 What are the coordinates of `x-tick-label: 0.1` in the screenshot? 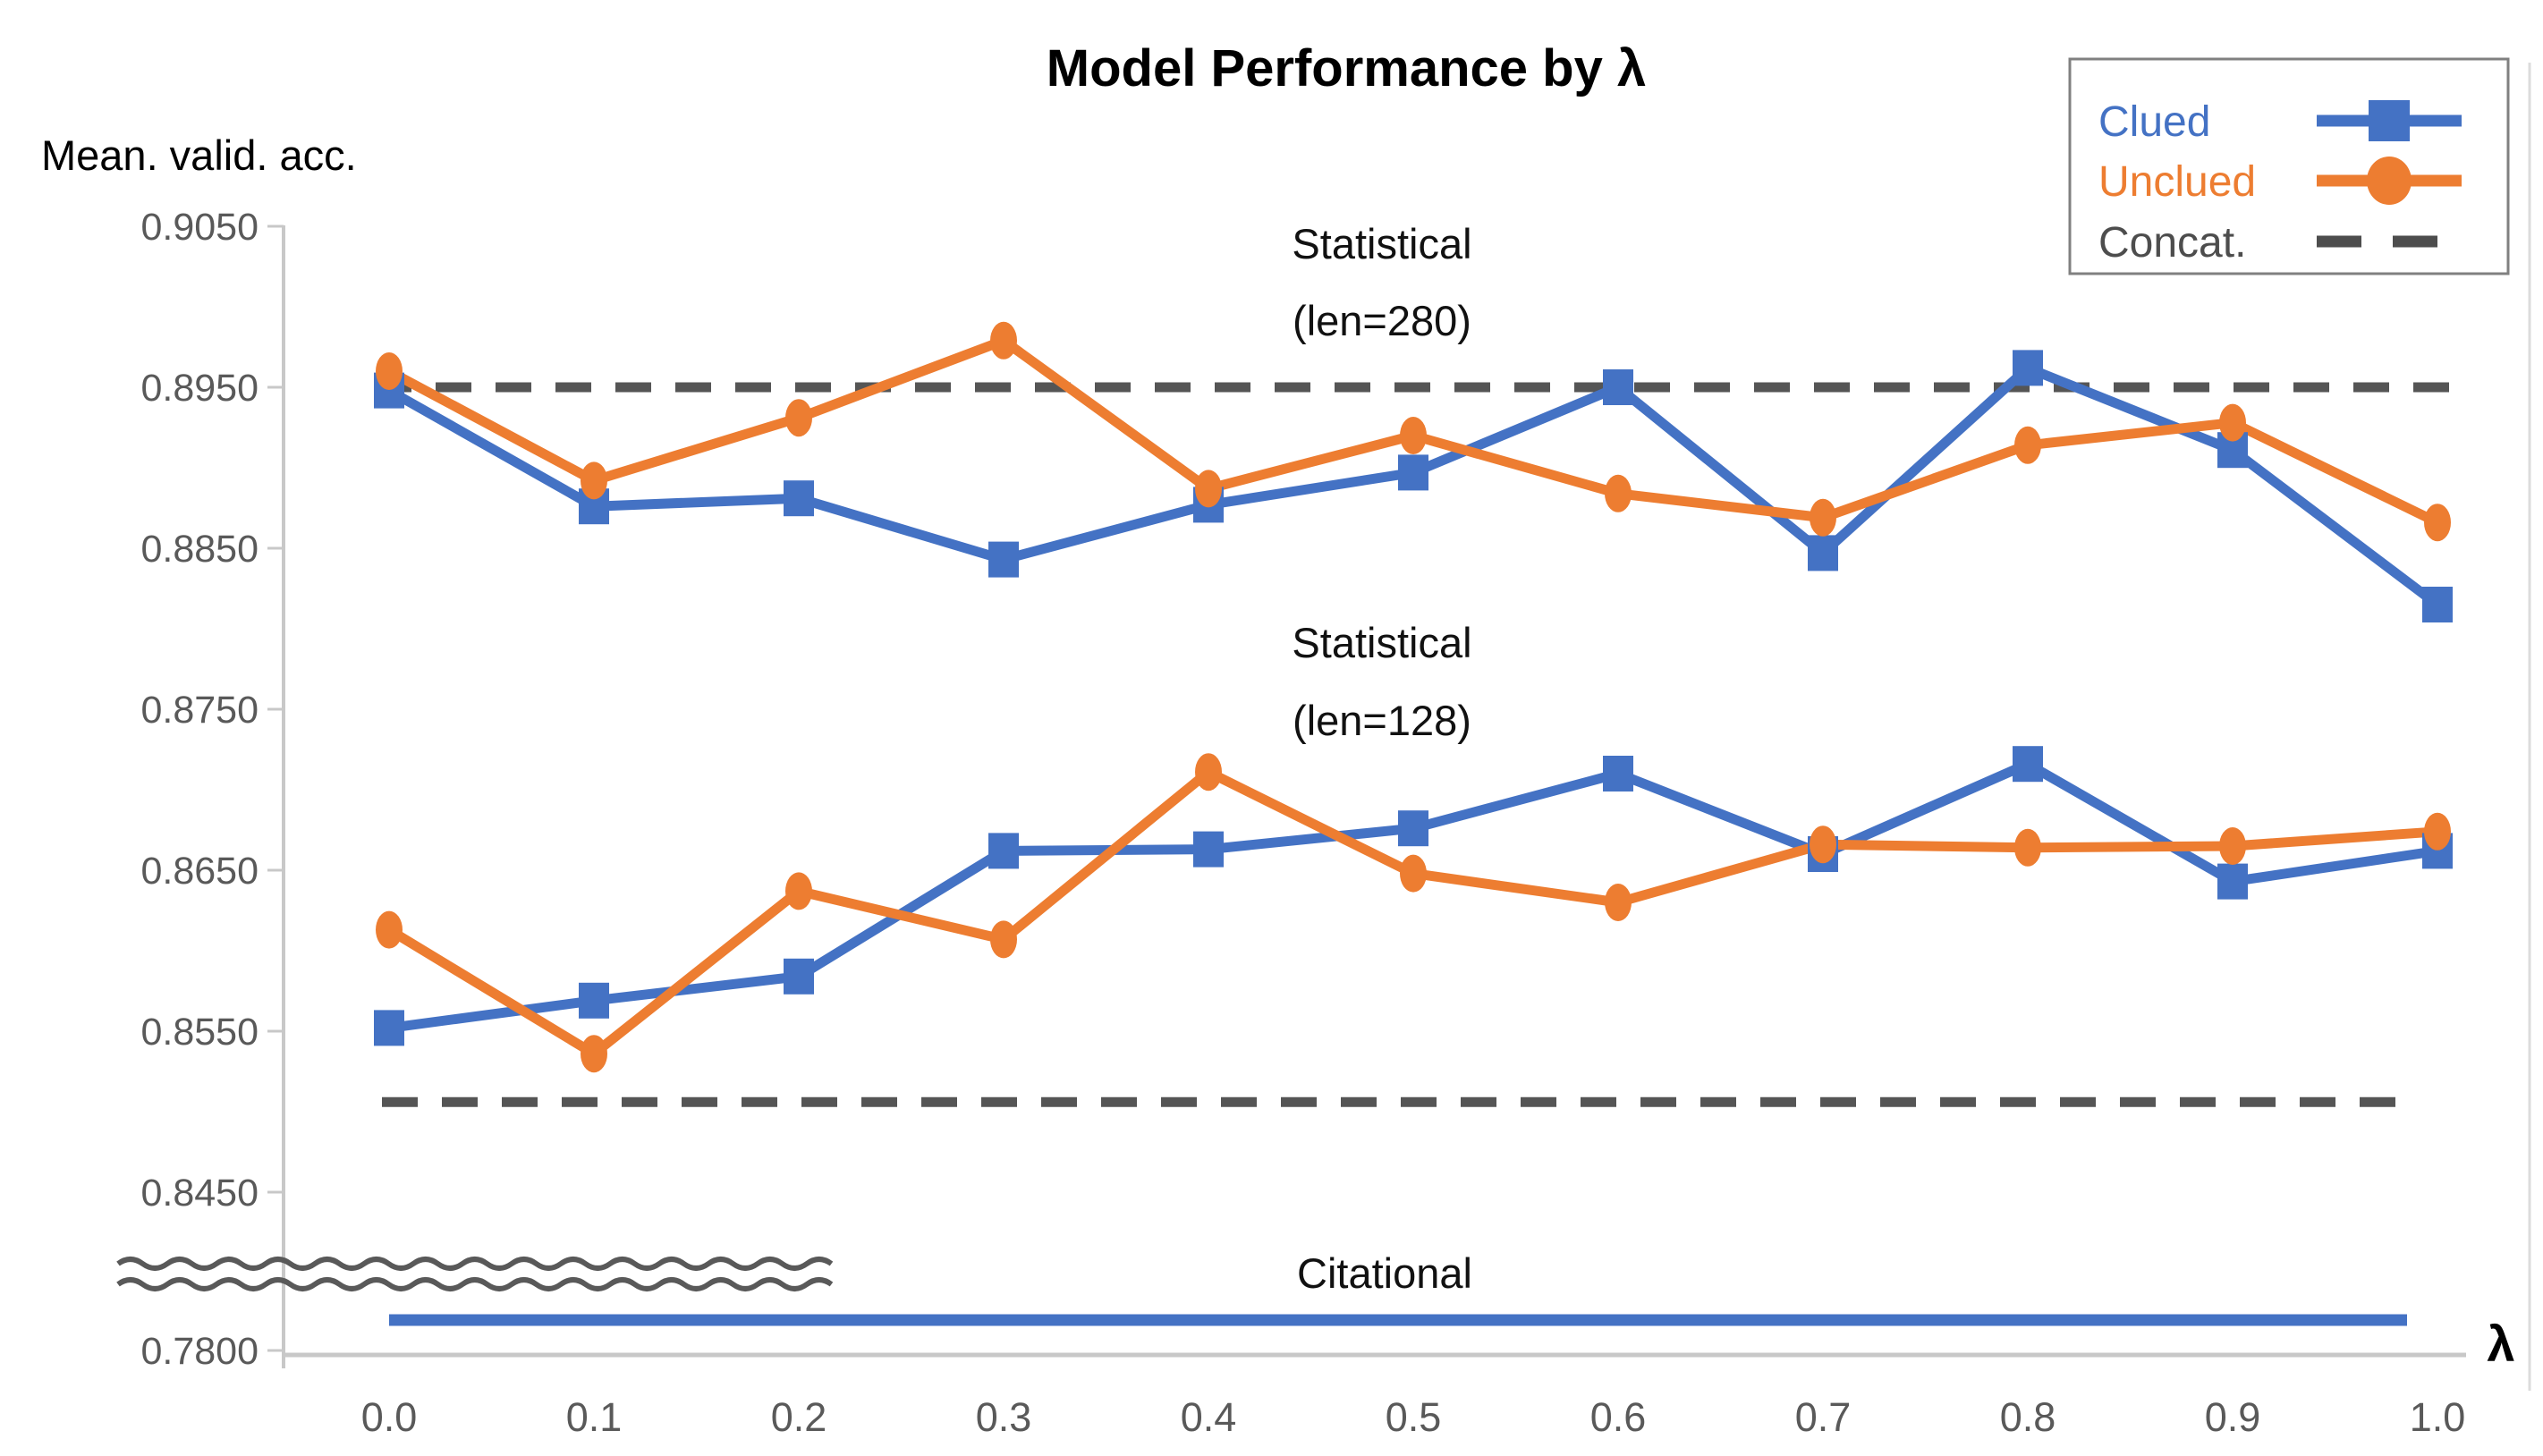 It's located at (595, 1417).